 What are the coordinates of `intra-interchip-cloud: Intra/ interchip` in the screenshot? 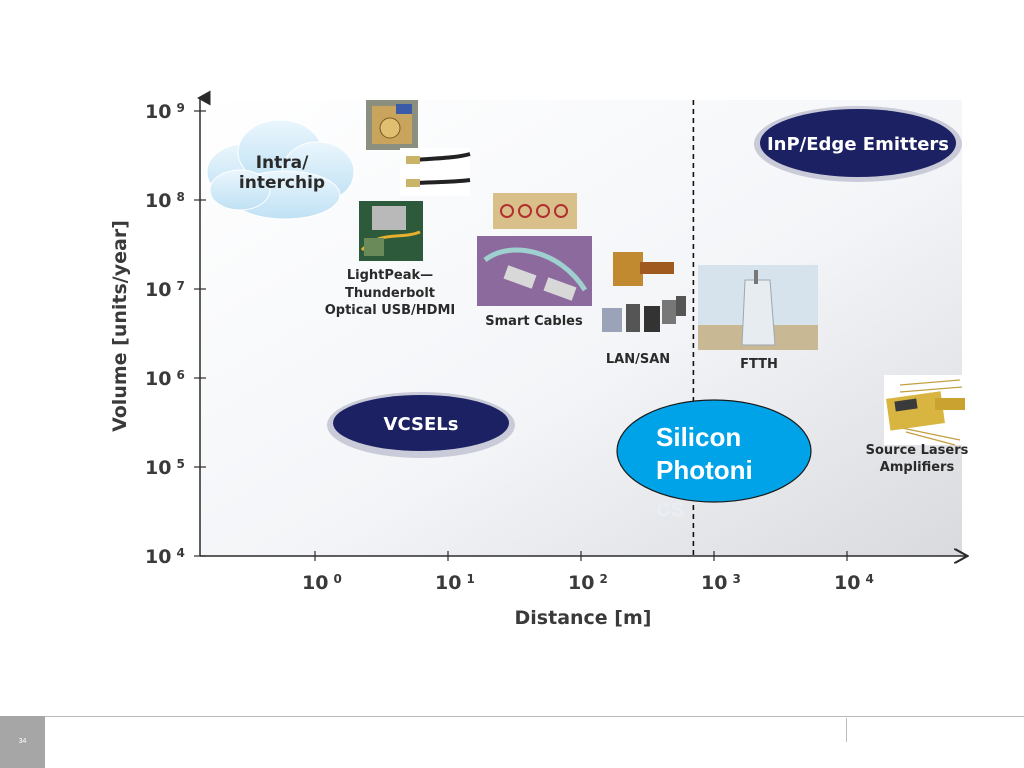 It's located at (280, 169).